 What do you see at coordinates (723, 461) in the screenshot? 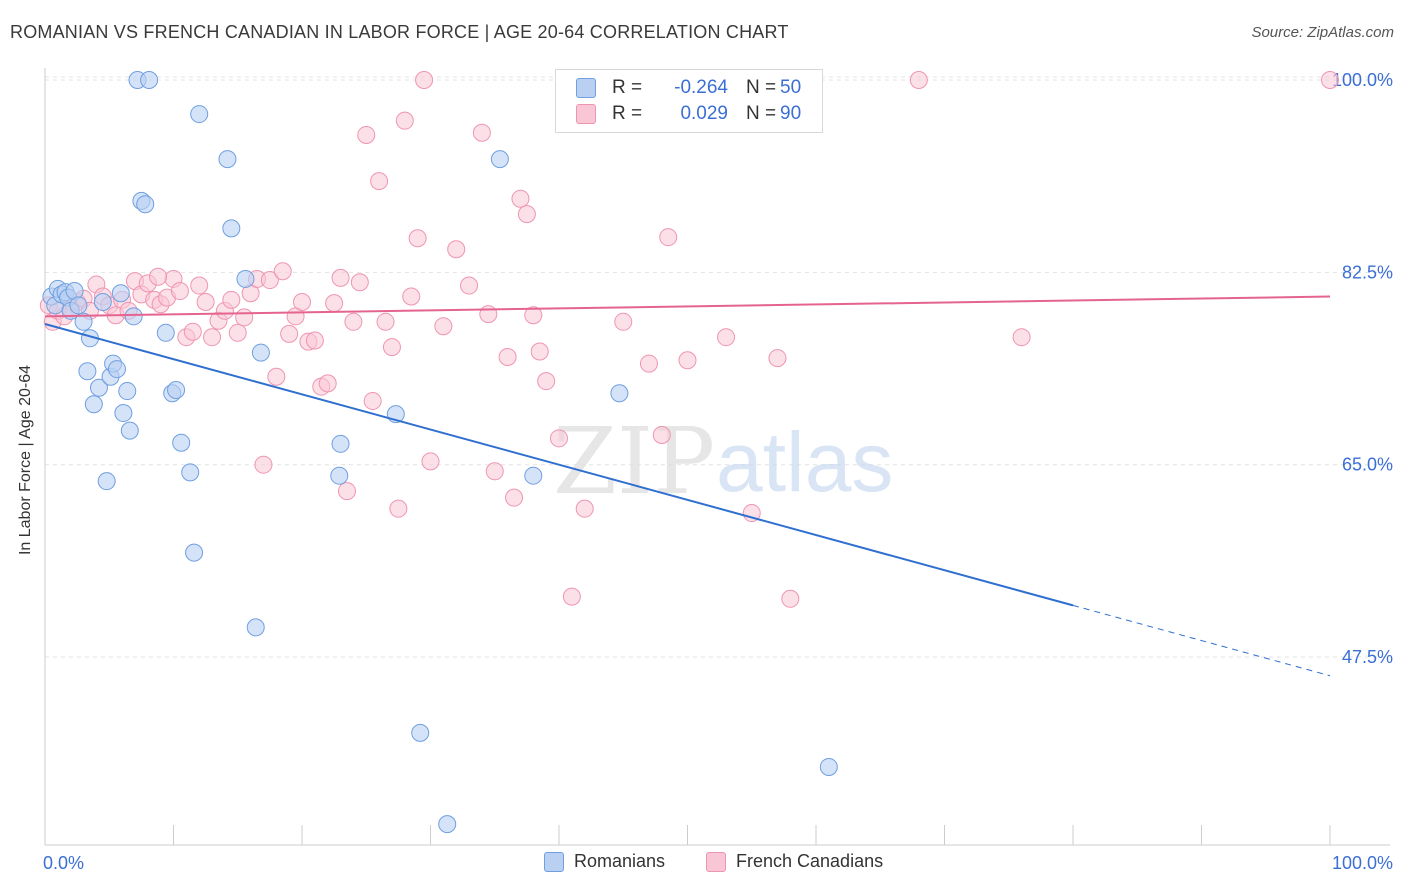
I see `watermark: ZIP atlas` at bounding box center [723, 461].